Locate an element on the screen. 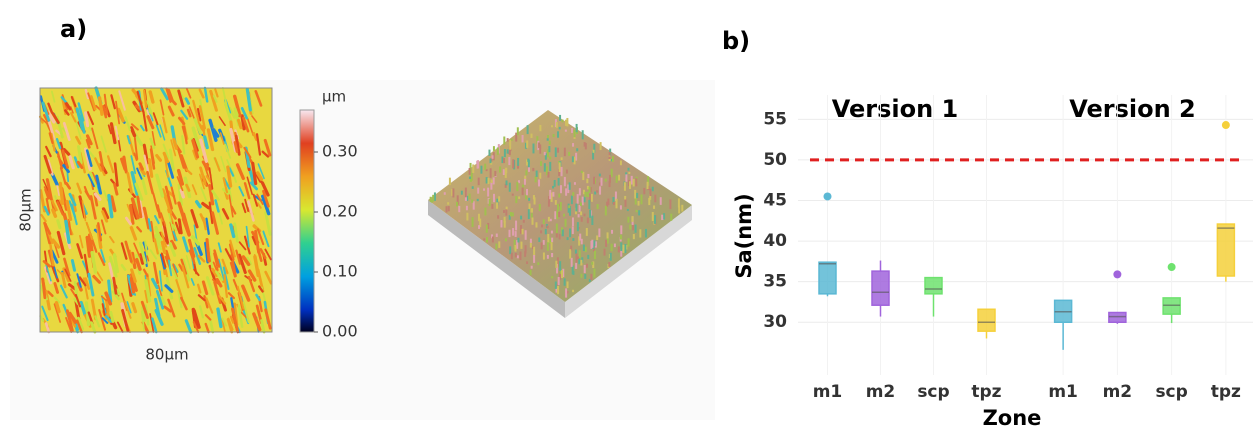 This screenshot has height=430, width=1253. y-axis-title: Sa(nm) is located at coordinates (744, 235).